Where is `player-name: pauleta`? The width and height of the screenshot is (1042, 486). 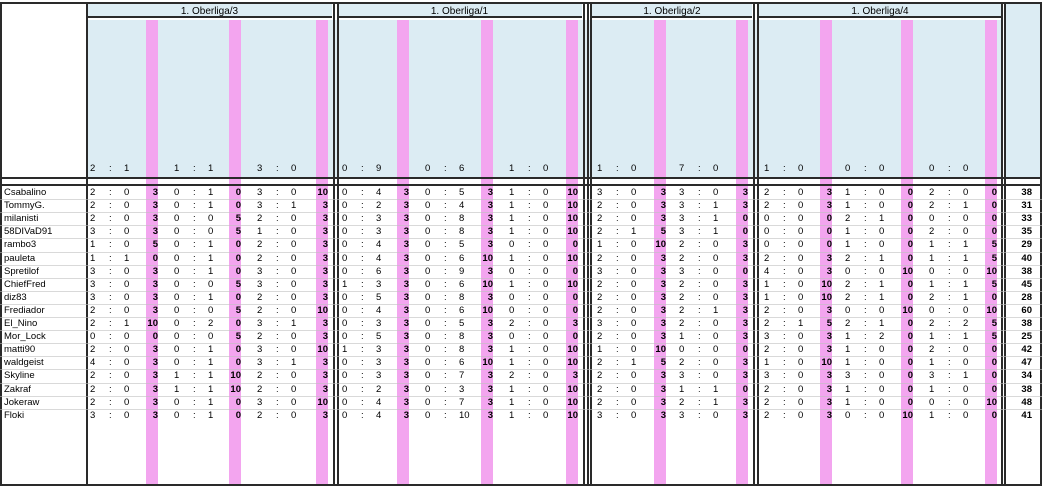
player-name: pauleta is located at coordinates (20, 258).